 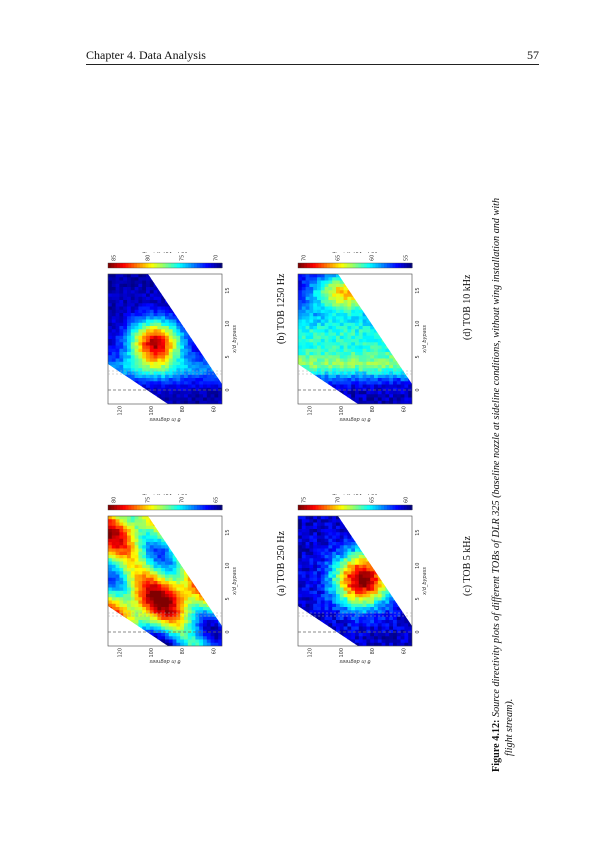 I want to click on x-axis-label: x/d_bypass, so click(x=235, y=339).